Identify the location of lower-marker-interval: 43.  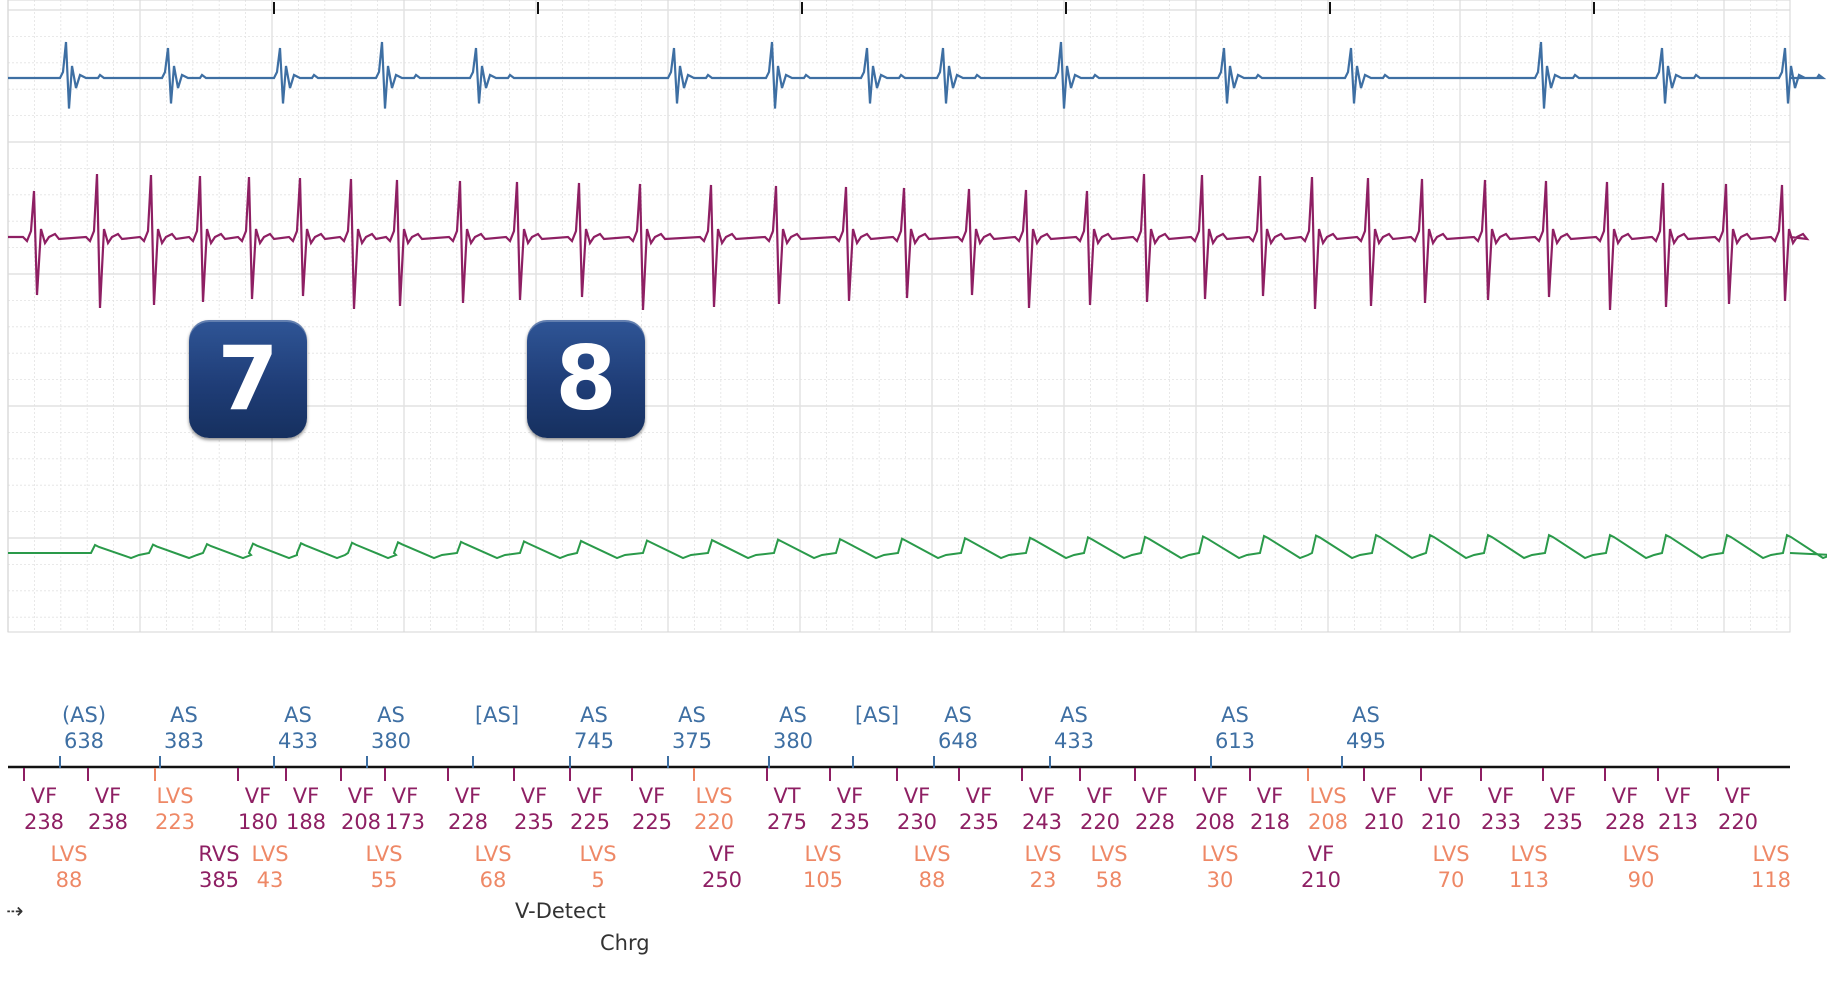
(270, 880).